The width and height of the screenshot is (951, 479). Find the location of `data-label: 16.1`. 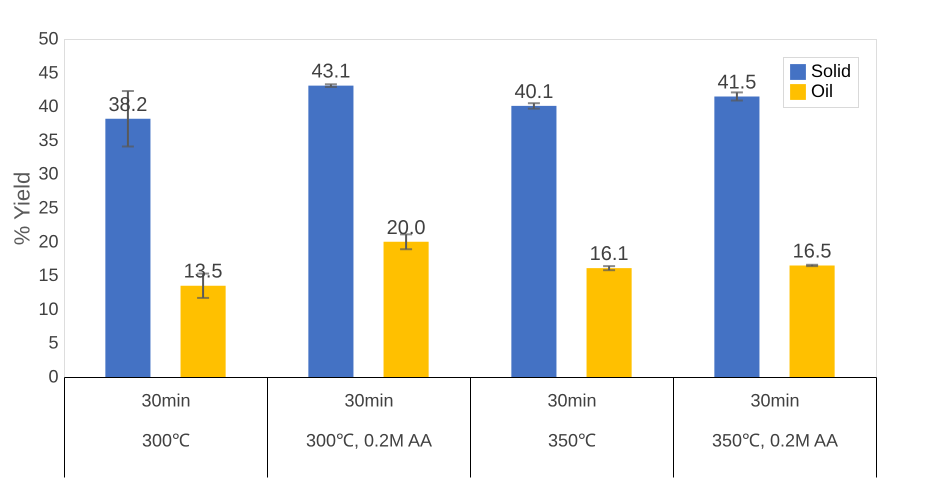

data-label: 16.1 is located at coordinates (609, 254).